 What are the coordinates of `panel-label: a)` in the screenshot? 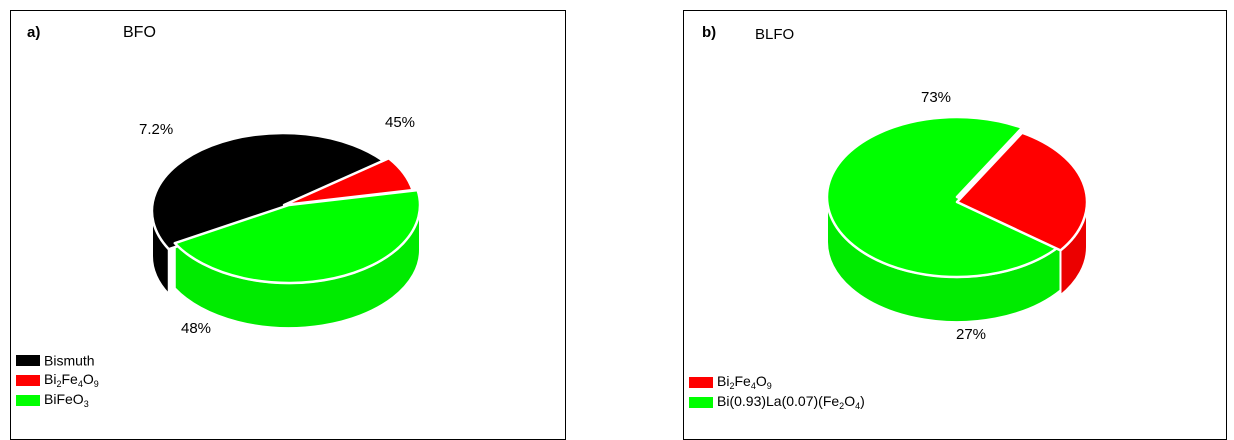 It's located at (34, 32).